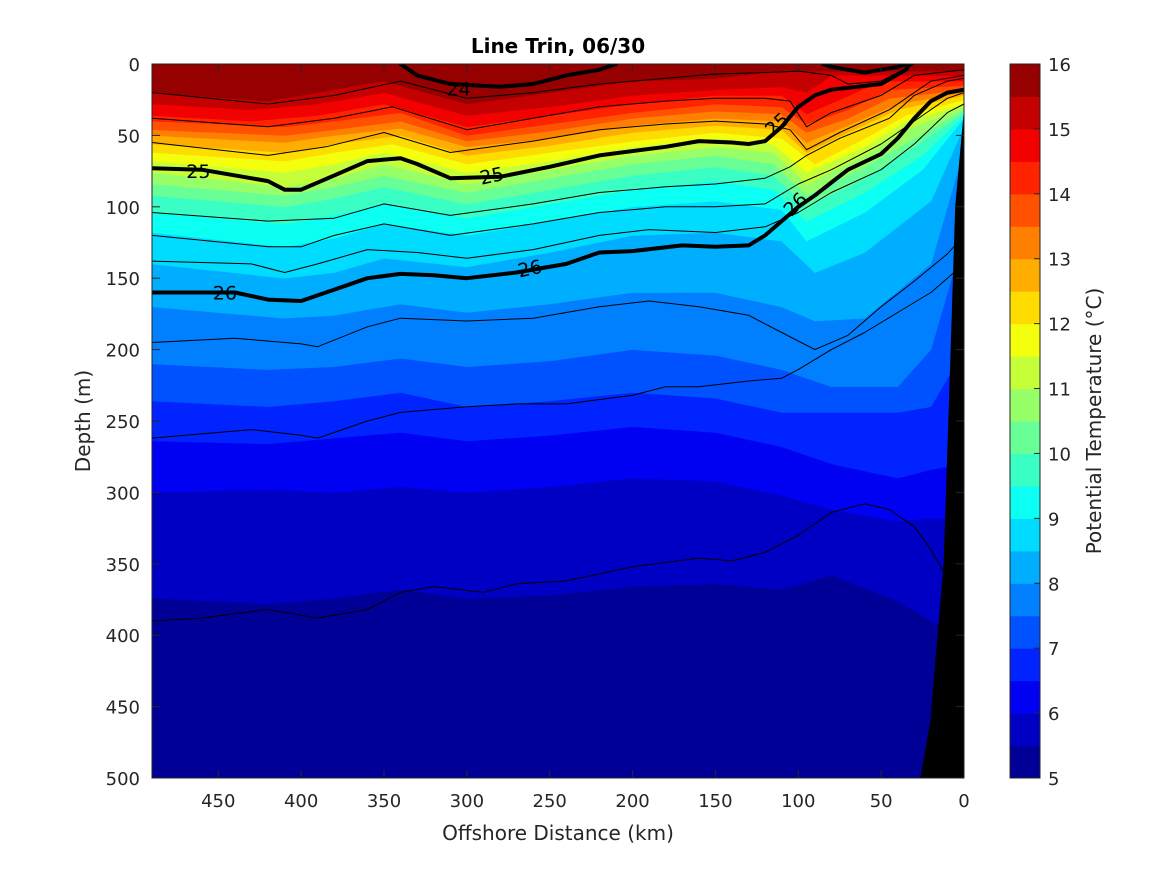 The width and height of the screenshot is (1167, 875). I want to click on colorbar-tick-label: 6, so click(1053, 714).